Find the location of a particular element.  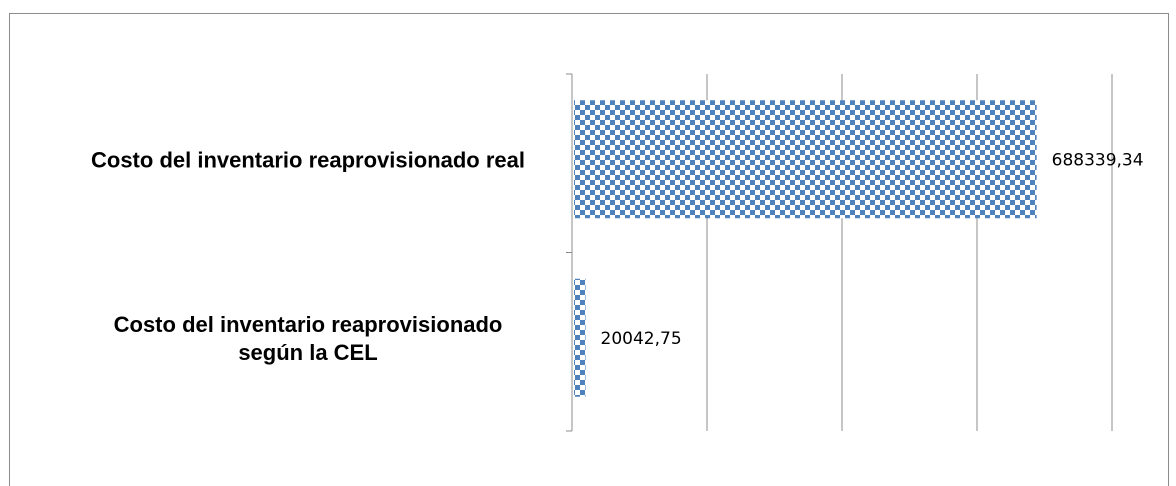

category-tick-label: Costo del inventario reaprovisionado is located at coordinates (308, 324).